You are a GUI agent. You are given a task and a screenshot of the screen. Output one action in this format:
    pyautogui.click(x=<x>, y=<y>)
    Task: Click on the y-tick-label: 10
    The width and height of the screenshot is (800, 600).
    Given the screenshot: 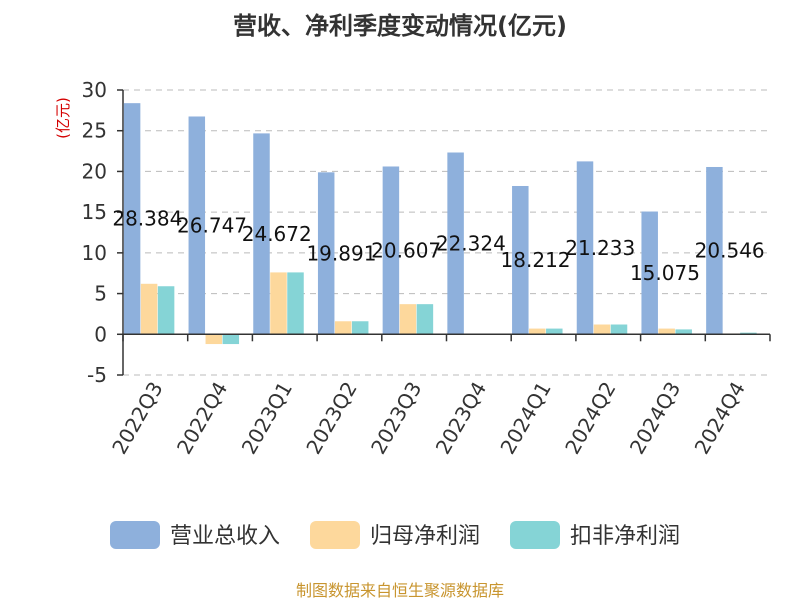 What is the action you would take?
    pyautogui.click(x=94, y=253)
    